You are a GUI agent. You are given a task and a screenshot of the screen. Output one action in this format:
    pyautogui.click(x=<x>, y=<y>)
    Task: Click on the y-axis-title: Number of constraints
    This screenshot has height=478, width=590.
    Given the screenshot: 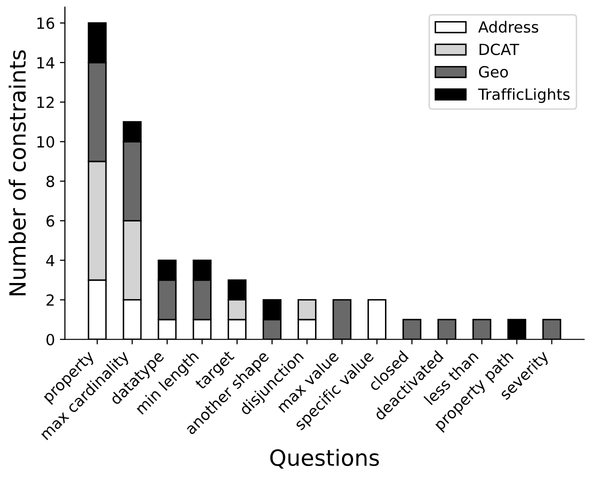 What is the action you would take?
    pyautogui.click(x=17, y=173)
    